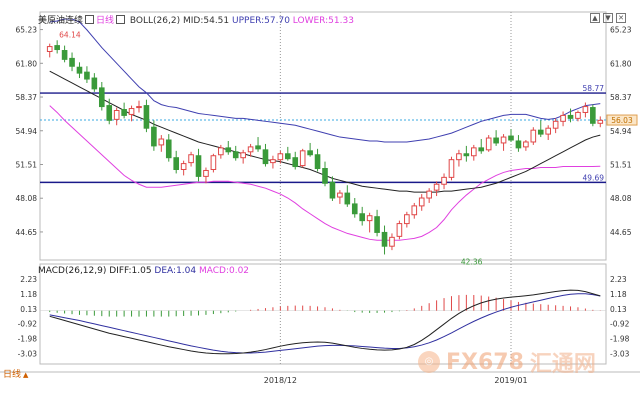  What do you see at coordinates (595, 18) in the screenshot?
I see `up-arrow-icon: ▲` at bounding box center [595, 18].